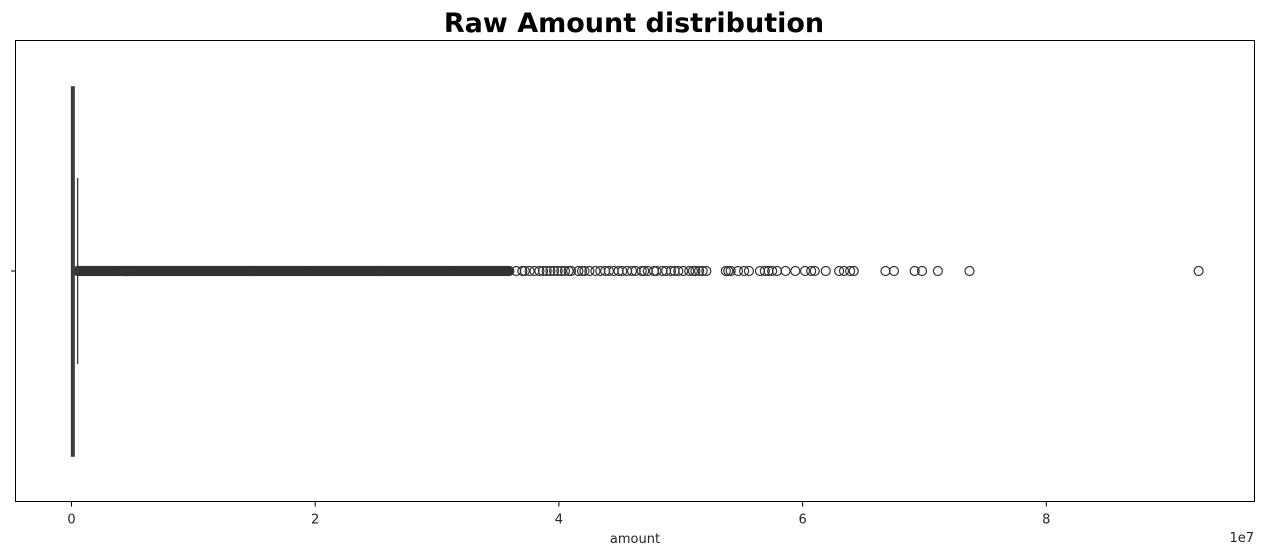 The height and width of the screenshot is (555, 1264). Describe the element at coordinates (634, 23) in the screenshot. I see `chart-title: Raw Amount distribution` at that location.